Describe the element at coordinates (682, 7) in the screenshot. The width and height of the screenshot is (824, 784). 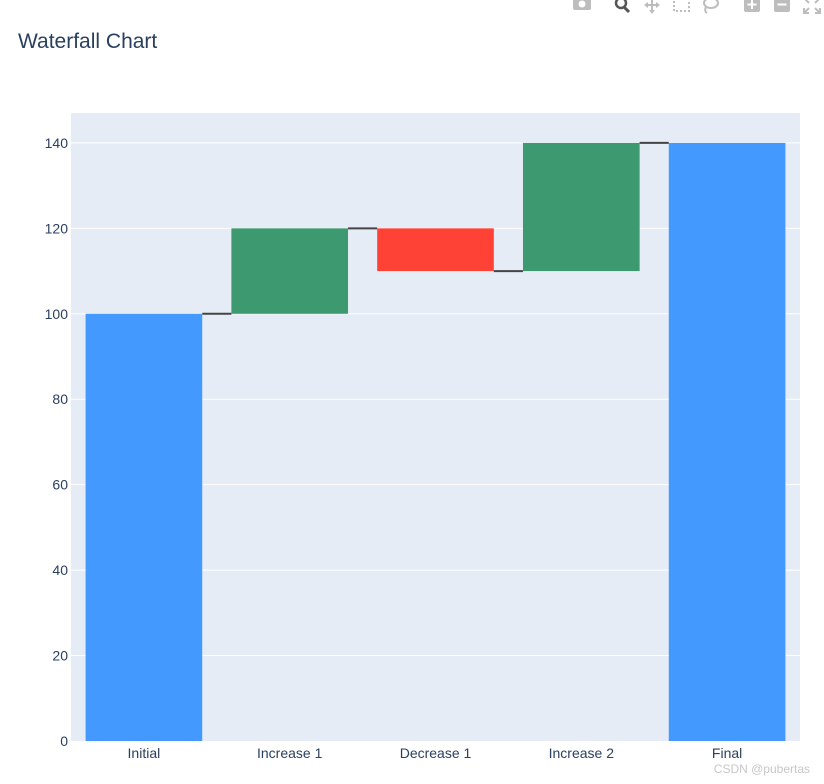
I see `box-select-icon` at that location.